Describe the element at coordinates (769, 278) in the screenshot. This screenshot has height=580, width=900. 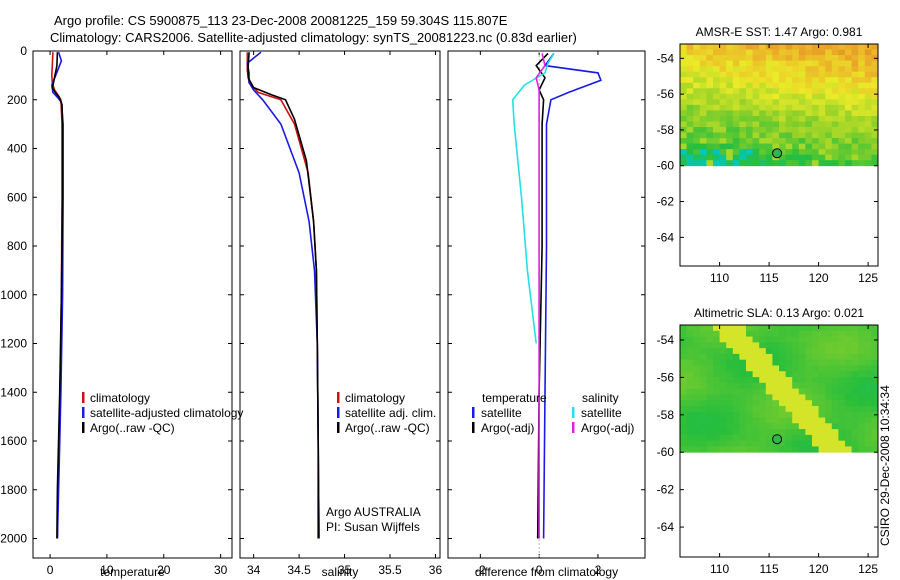
I see `map-xtick-label: 115` at that location.